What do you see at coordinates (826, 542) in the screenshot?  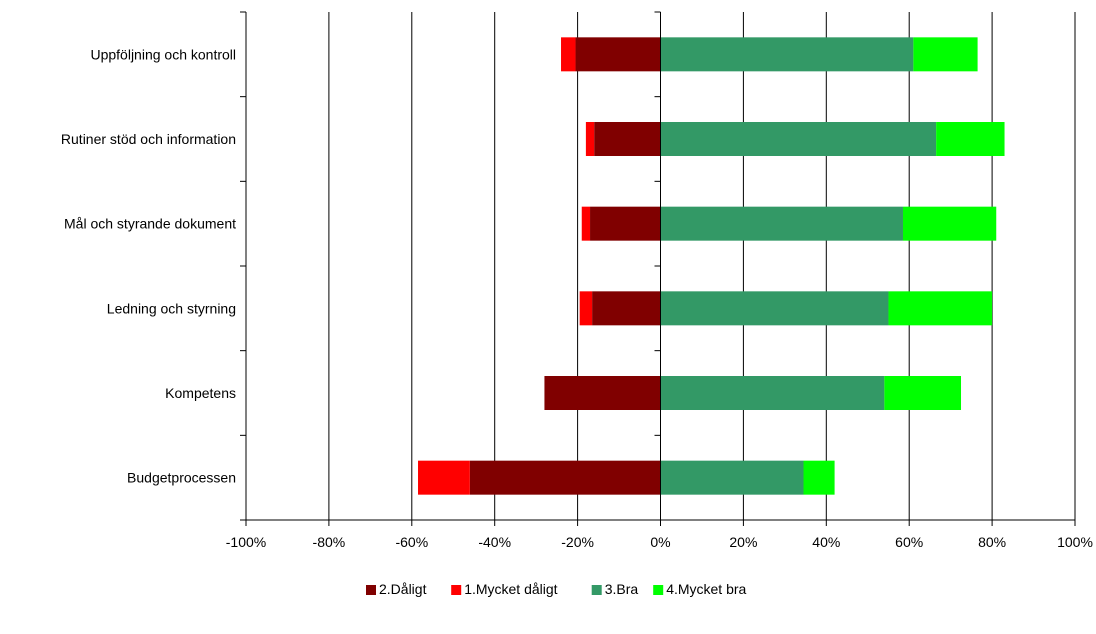 I see `x-tick-label-7: 40%` at bounding box center [826, 542].